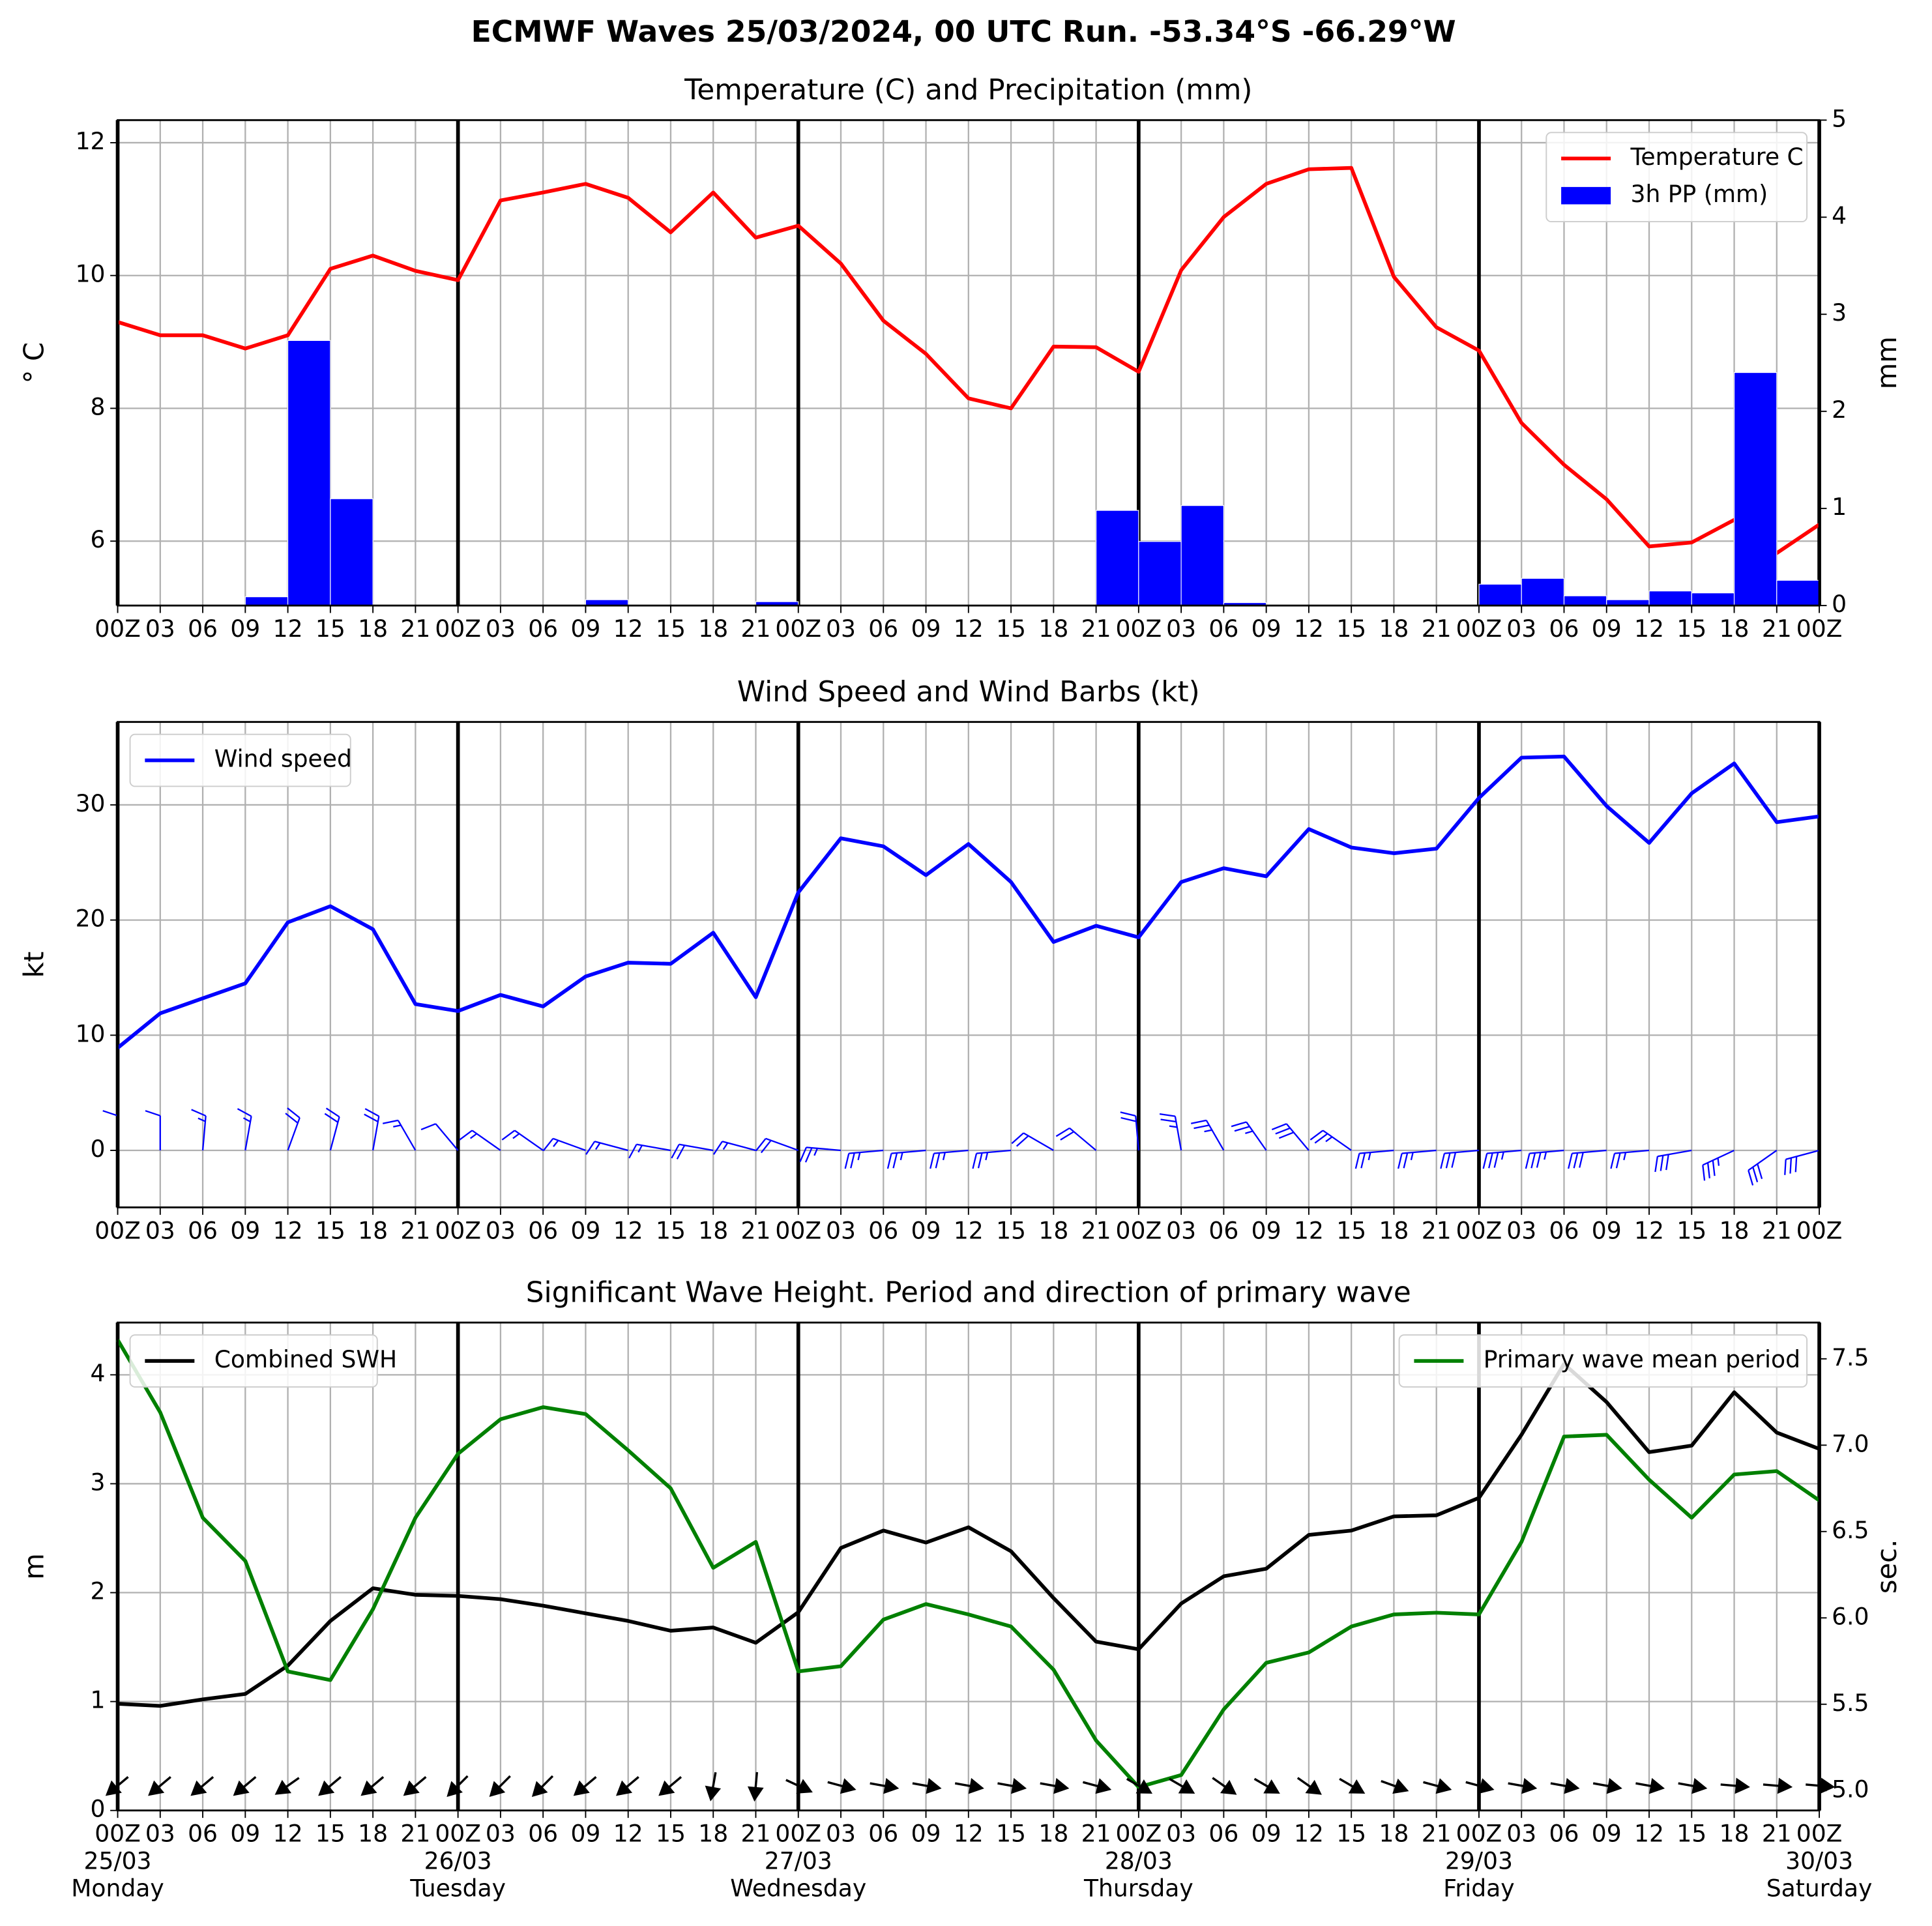  Describe the element at coordinates (1478, 1888) in the screenshot. I see `day-label: Friday` at that location.